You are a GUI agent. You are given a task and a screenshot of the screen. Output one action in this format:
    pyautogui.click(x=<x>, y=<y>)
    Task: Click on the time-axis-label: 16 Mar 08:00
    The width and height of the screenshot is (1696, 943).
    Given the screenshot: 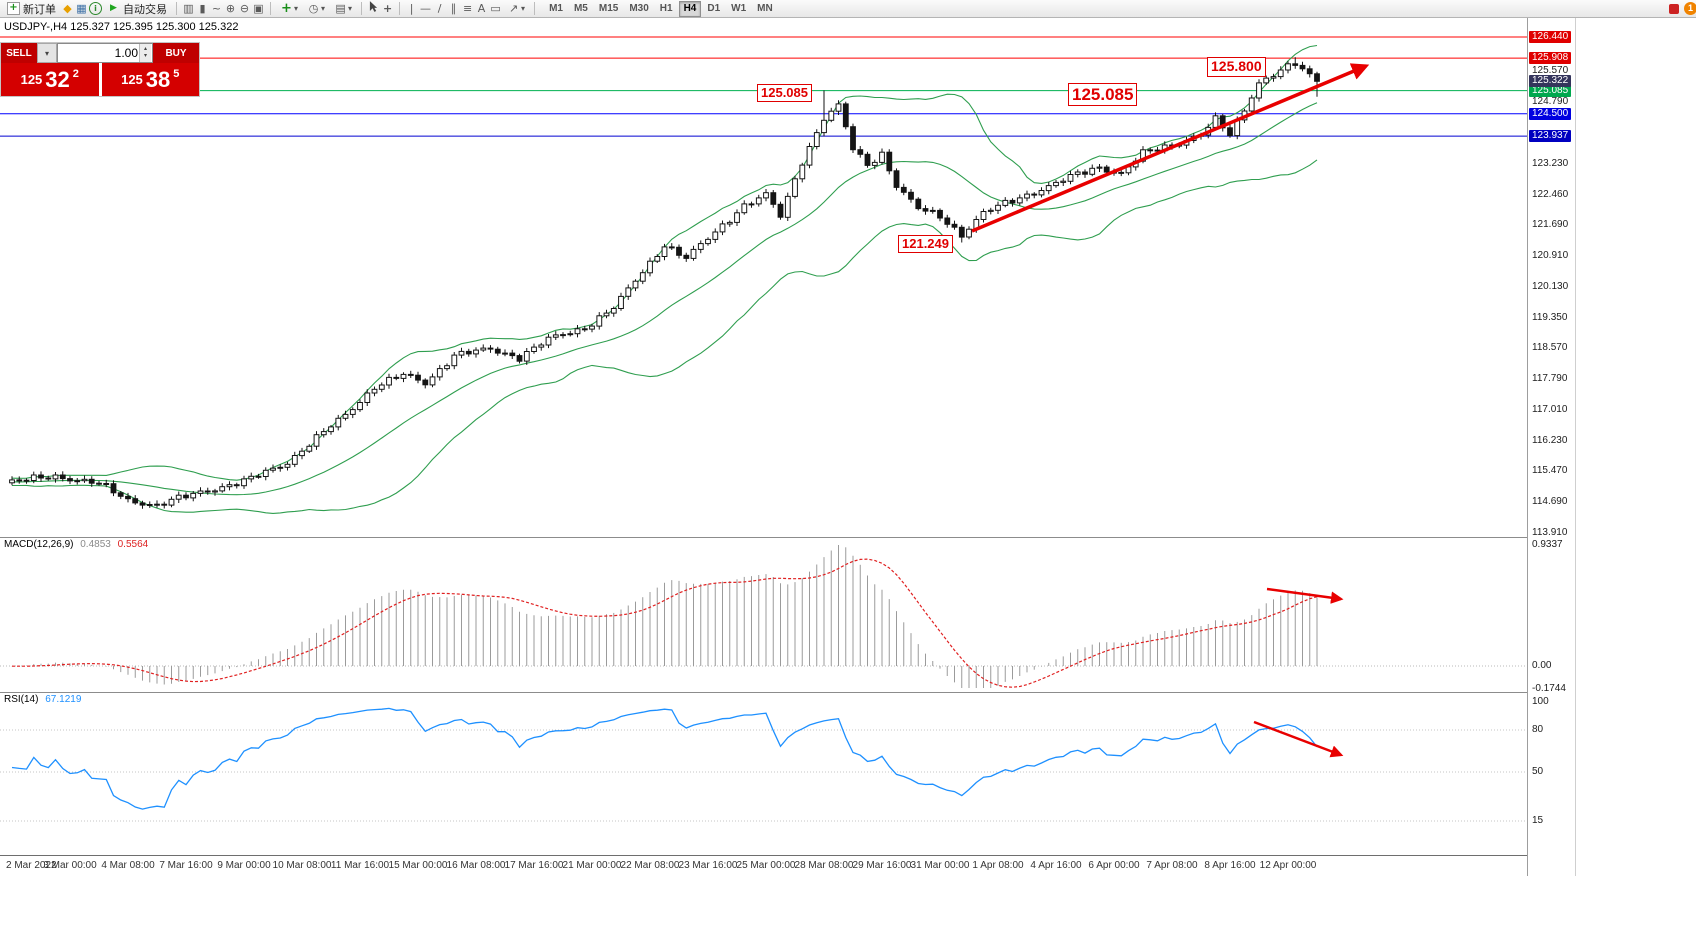 What is the action you would take?
    pyautogui.click(x=476, y=865)
    